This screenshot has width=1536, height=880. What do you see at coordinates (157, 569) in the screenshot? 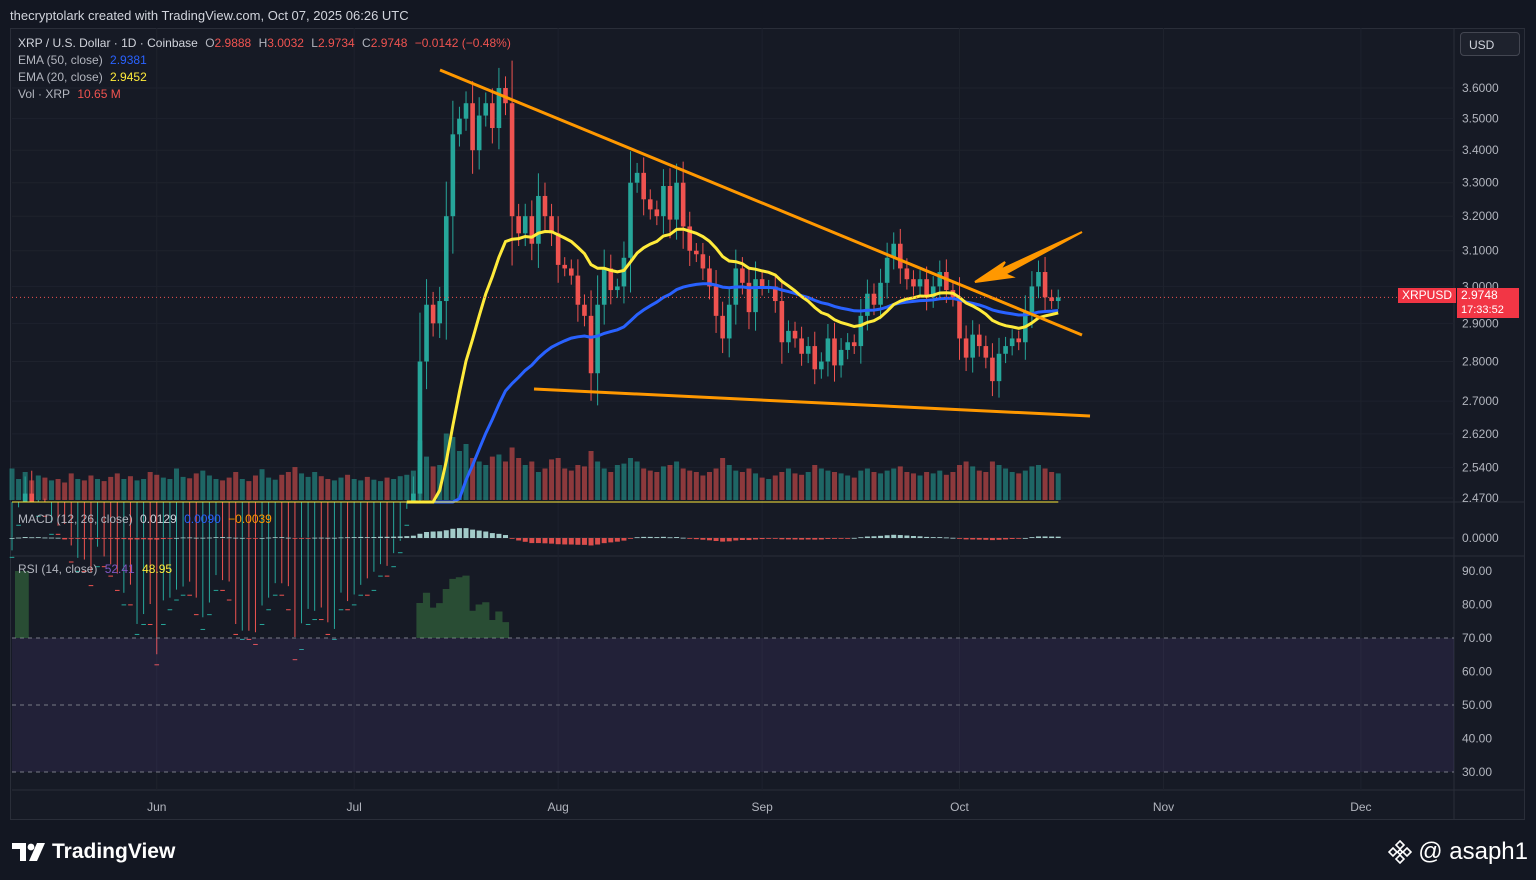
I see `rsi-ma-value: 48.95` at bounding box center [157, 569].